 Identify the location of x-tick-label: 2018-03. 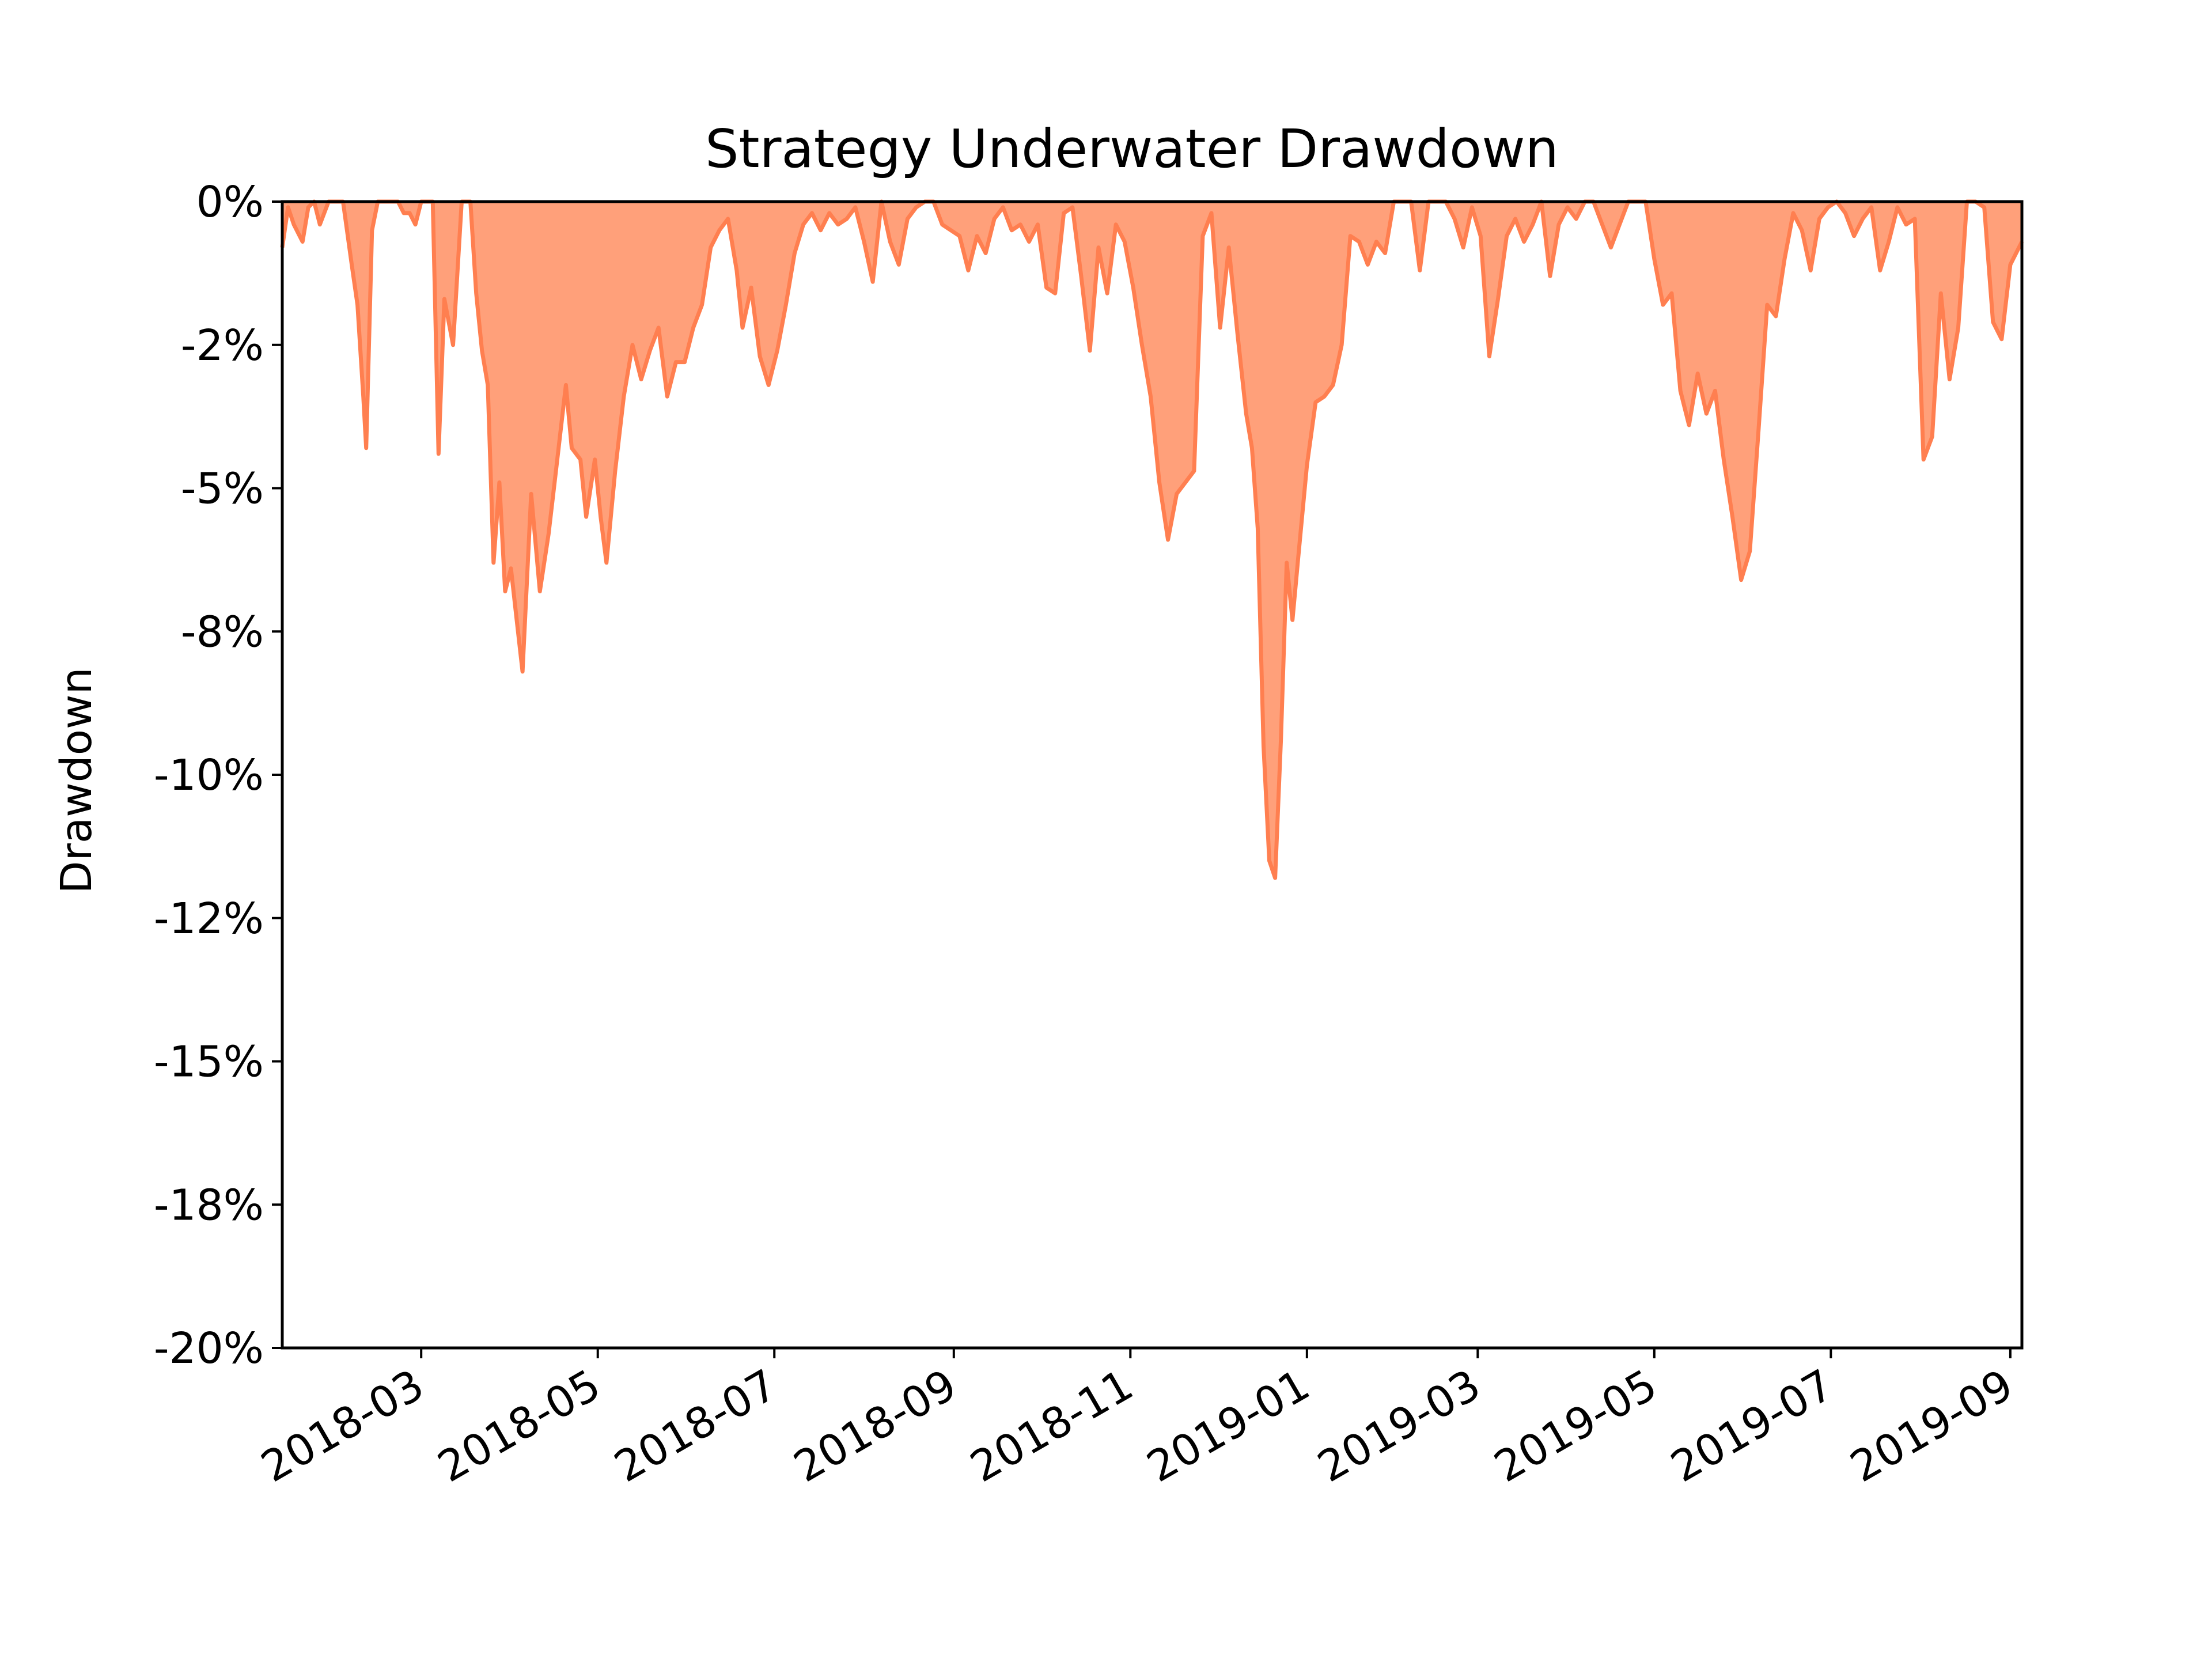
(342, 1426).